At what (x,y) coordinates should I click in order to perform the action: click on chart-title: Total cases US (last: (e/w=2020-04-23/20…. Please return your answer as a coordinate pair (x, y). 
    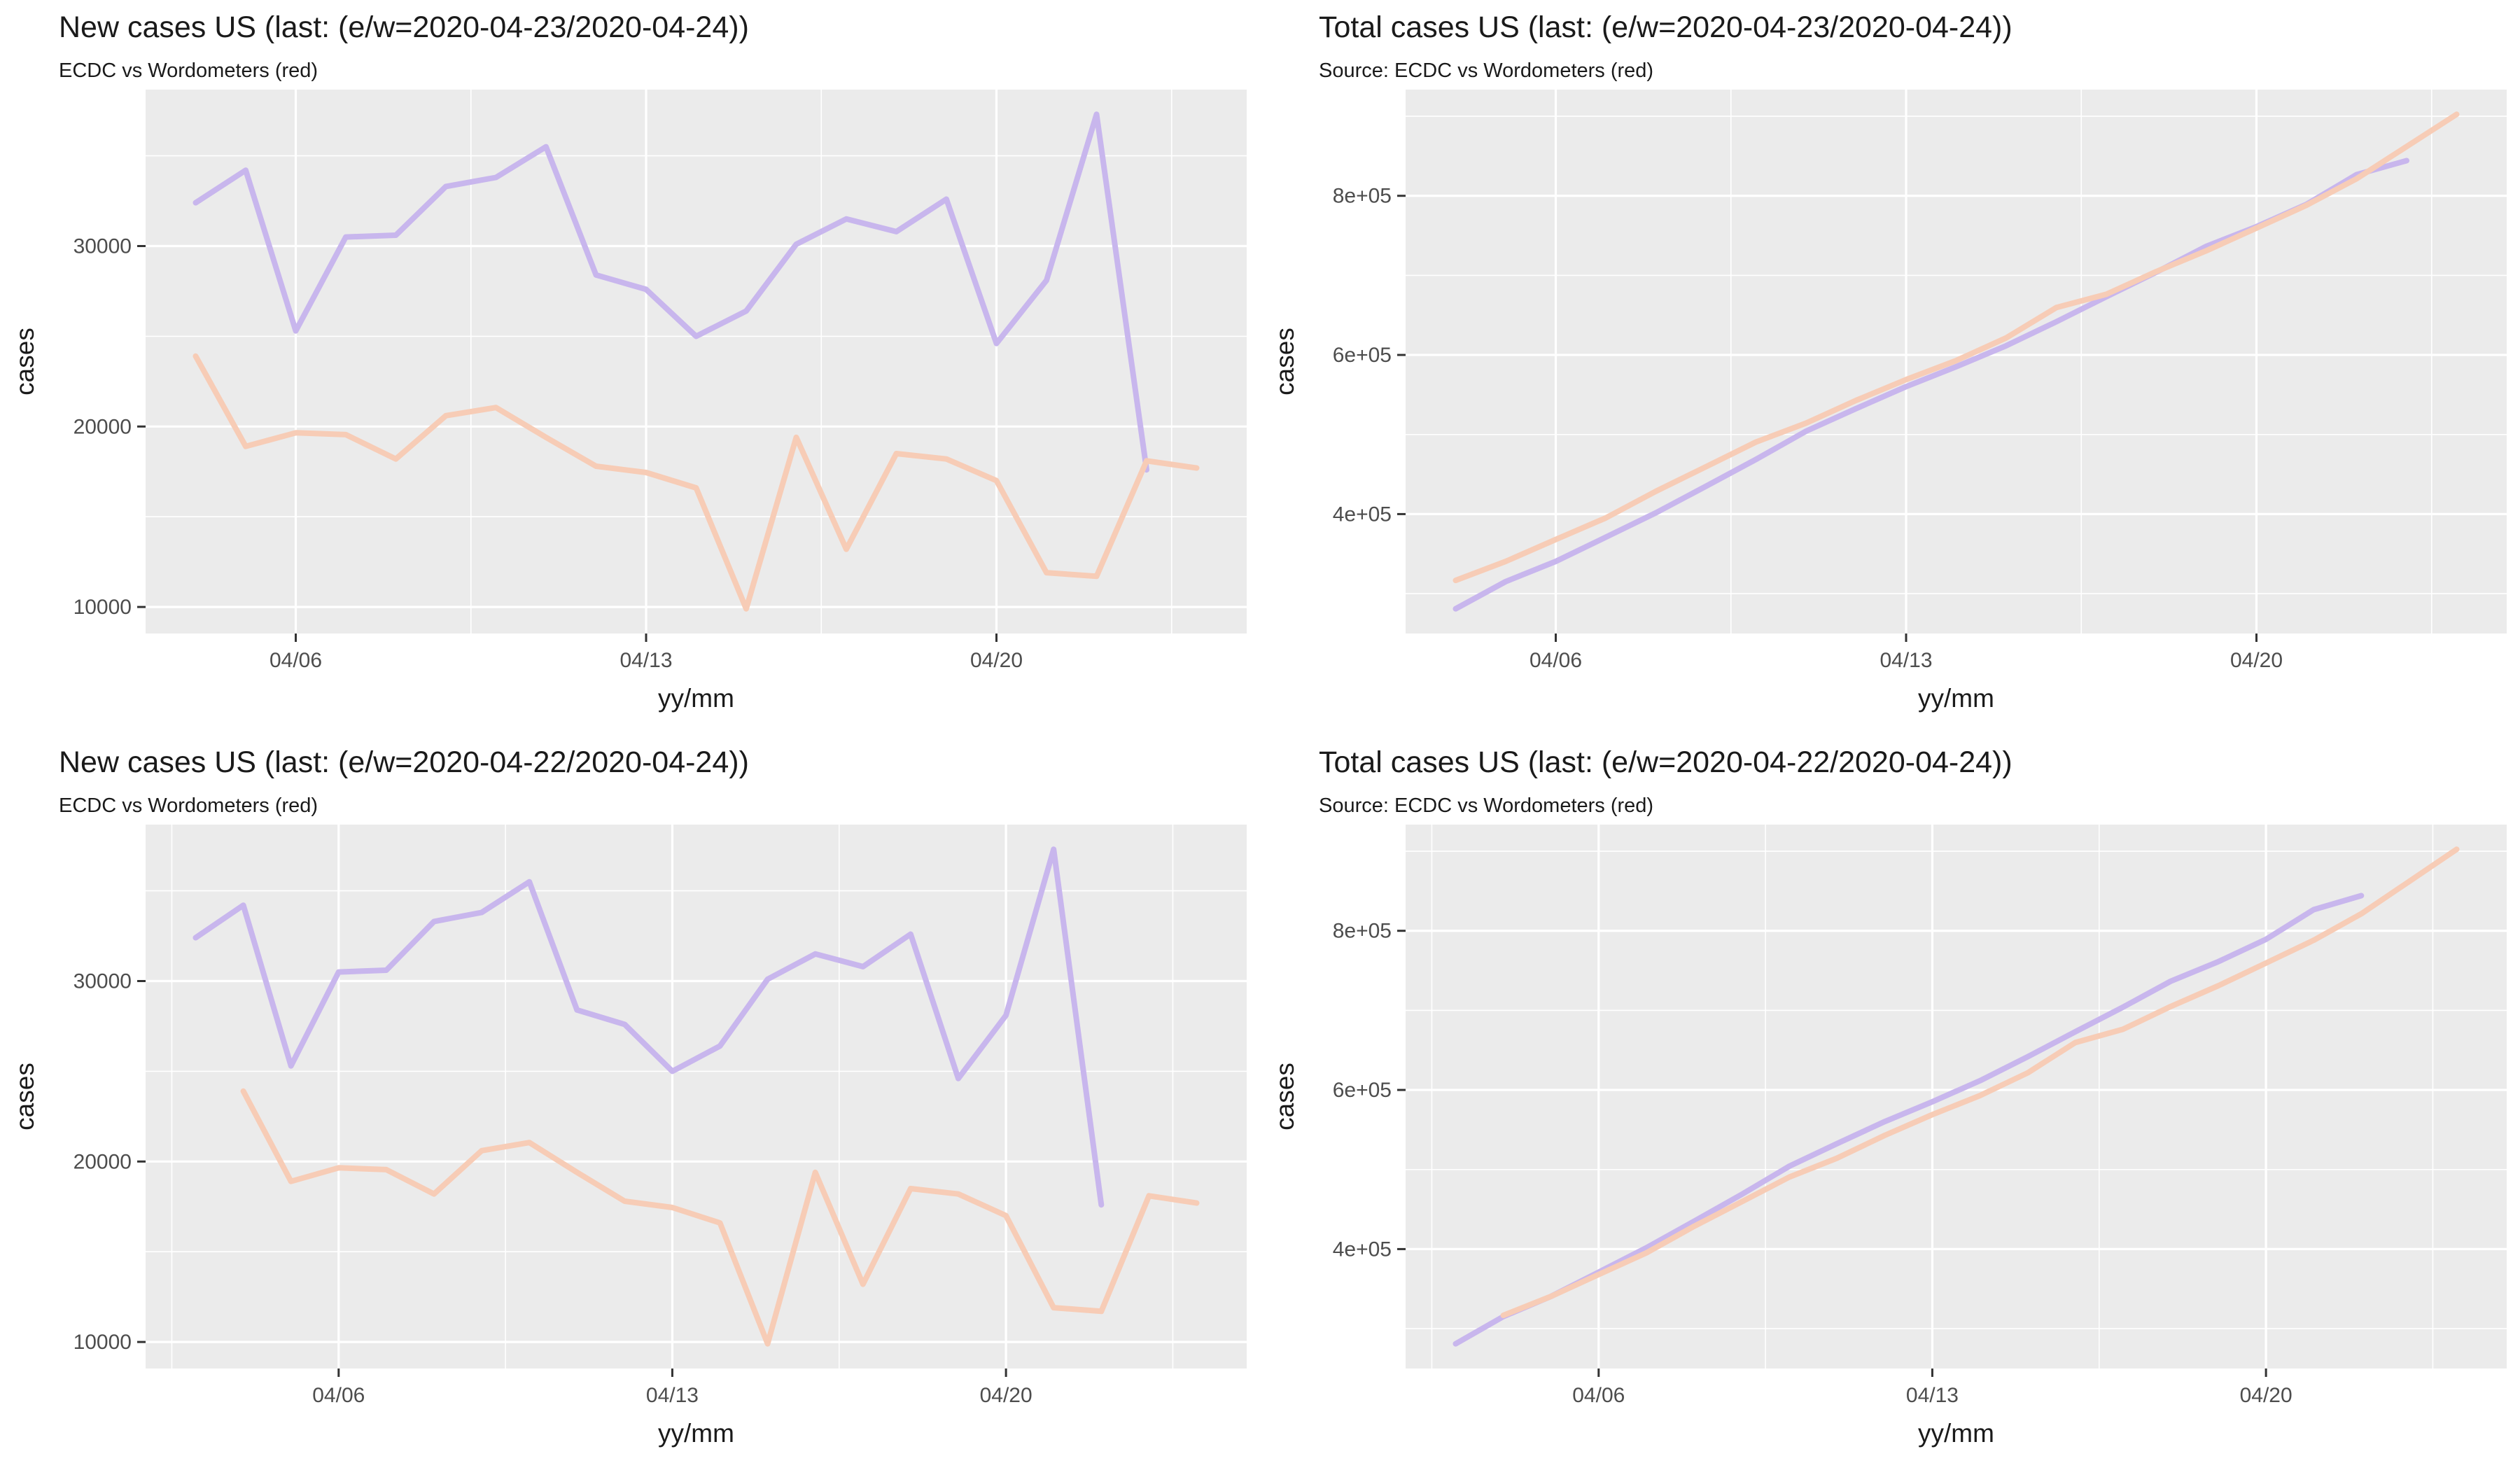
    Looking at the image, I should click on (1665, 27).